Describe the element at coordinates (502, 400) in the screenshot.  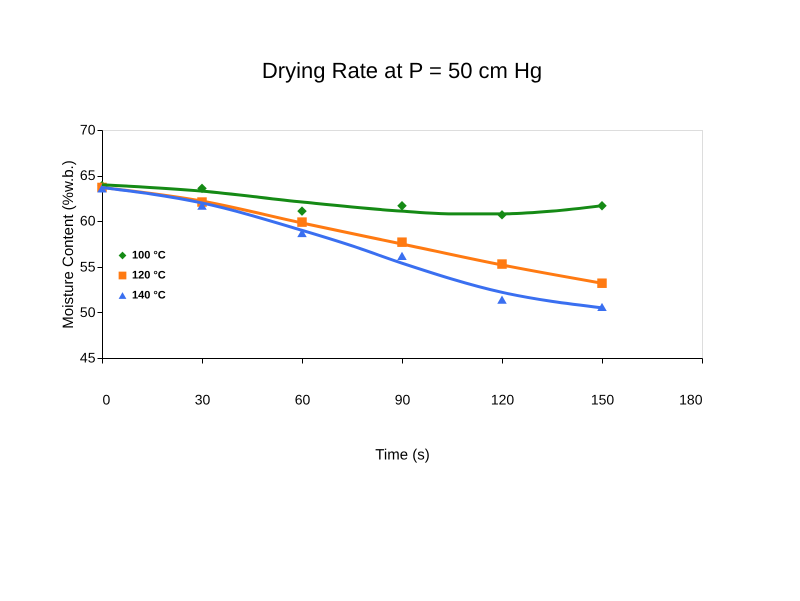
I see `x-tick-label: 120` at that location.